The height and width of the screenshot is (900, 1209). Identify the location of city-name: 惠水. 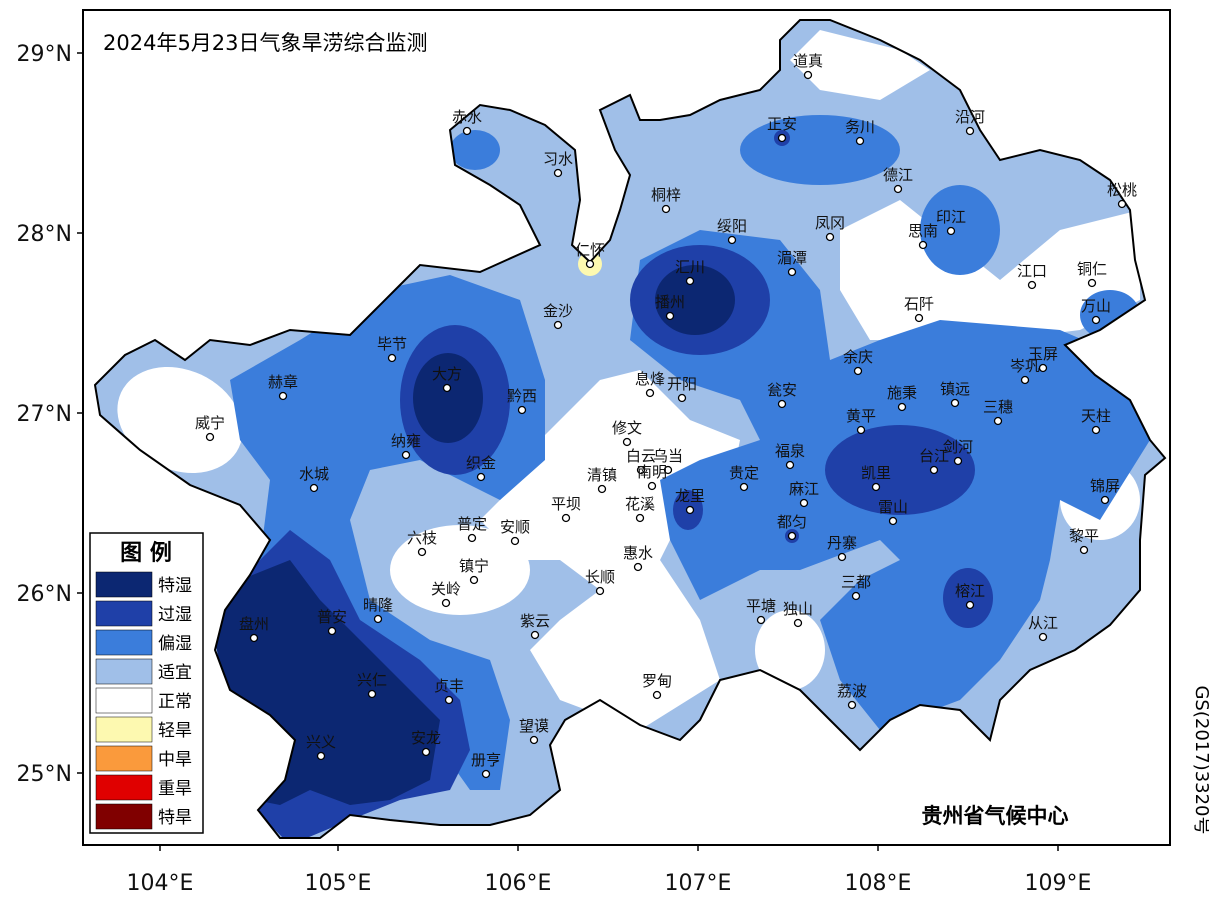
(638, 553).